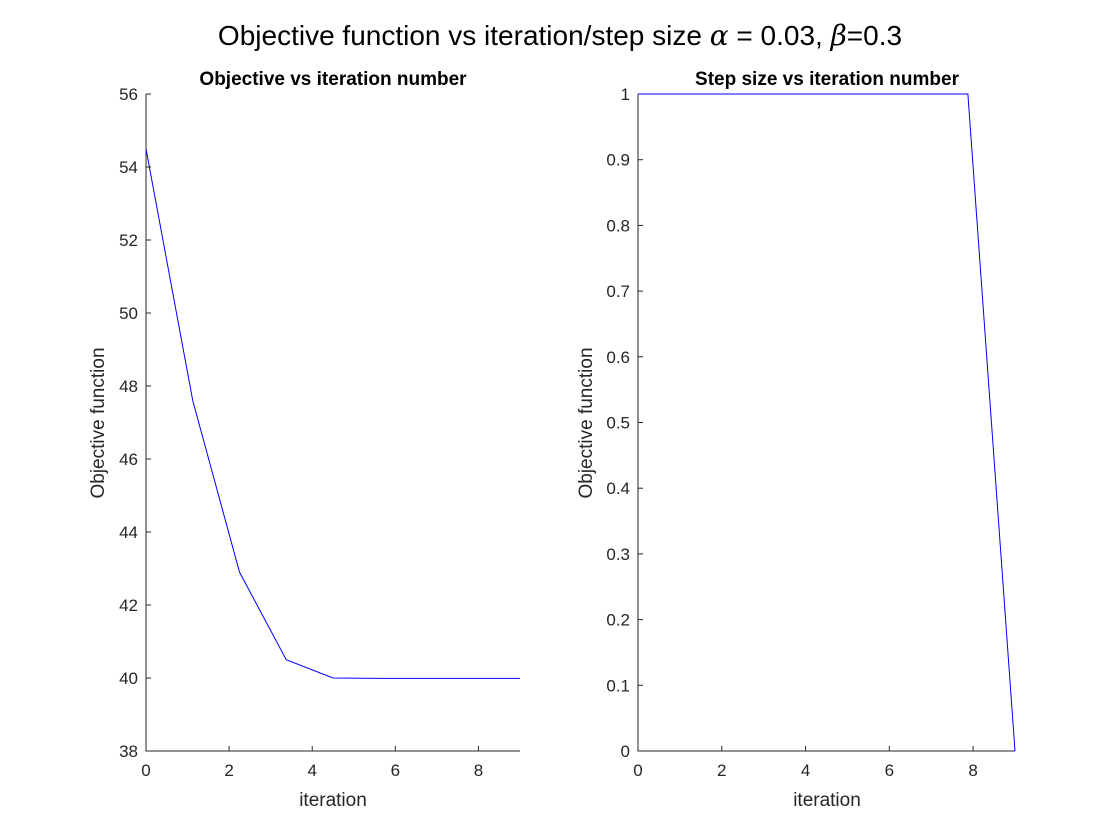 Image resolution: width=1120 pixels, height=840 pixels. I want to click on subplot-step-size-x-tick-label: 6, so click(889, 770).